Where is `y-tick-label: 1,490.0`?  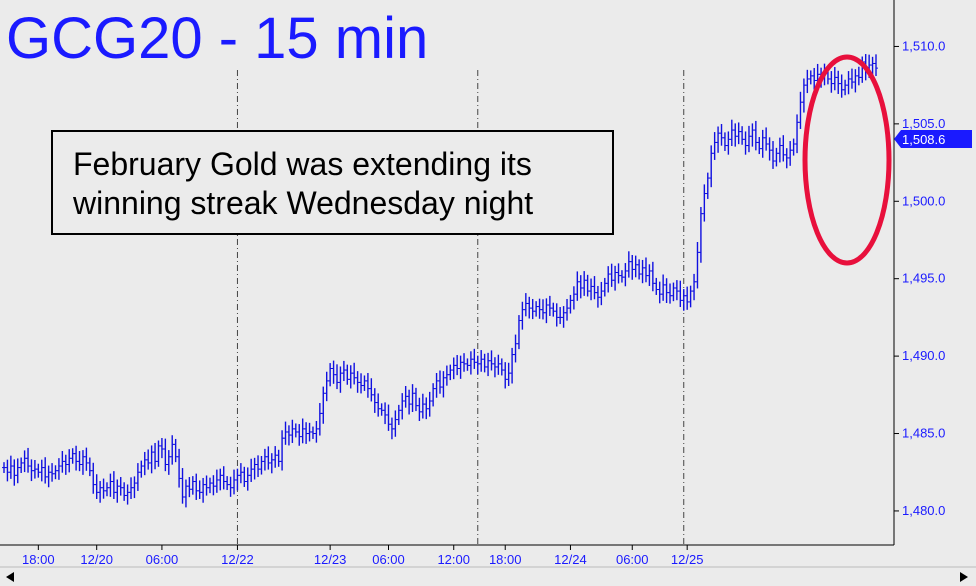
y-tick-label: 1,490.0 is located at coordinates (923, 355).